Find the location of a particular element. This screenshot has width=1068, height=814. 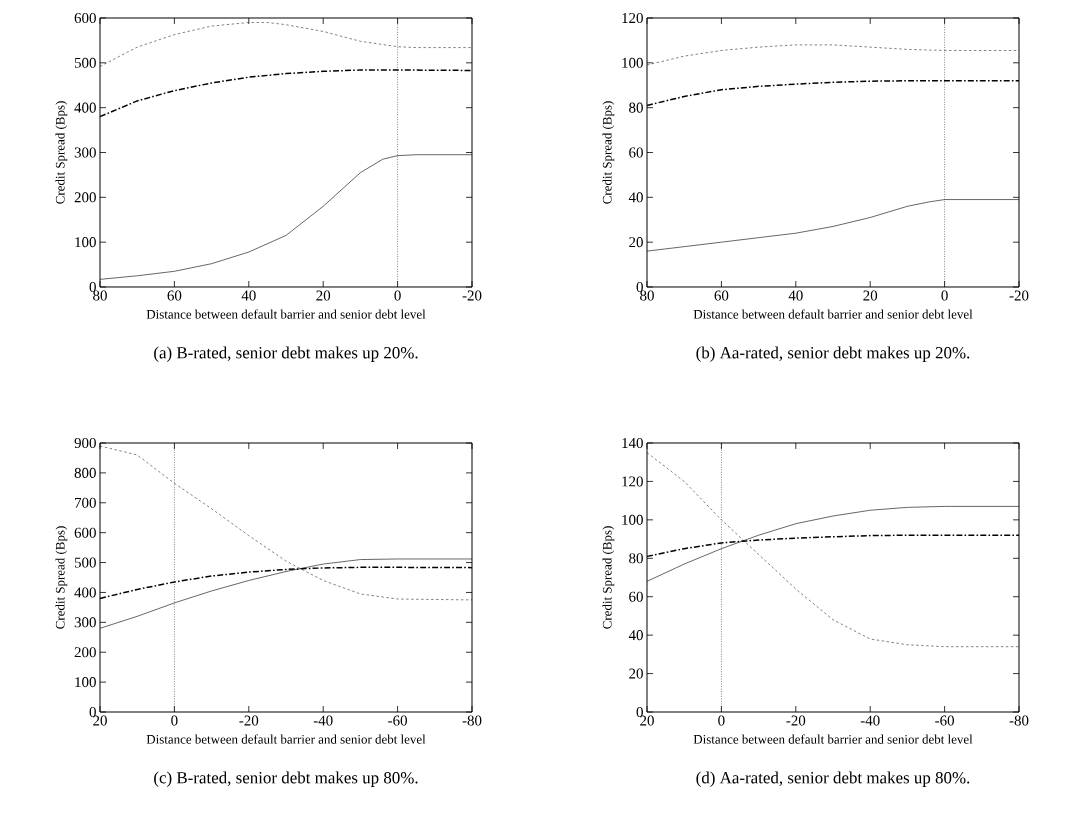

y-tick-label: 800 is located at coordinates (85, 472).